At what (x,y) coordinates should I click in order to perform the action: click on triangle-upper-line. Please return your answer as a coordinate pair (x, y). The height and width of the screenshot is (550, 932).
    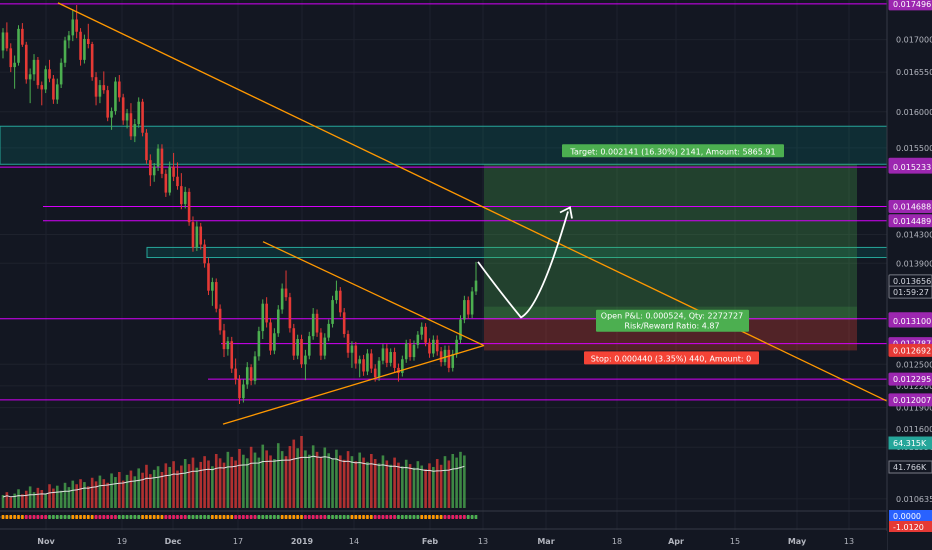
    Looking at the image, I should click on (373, 294).